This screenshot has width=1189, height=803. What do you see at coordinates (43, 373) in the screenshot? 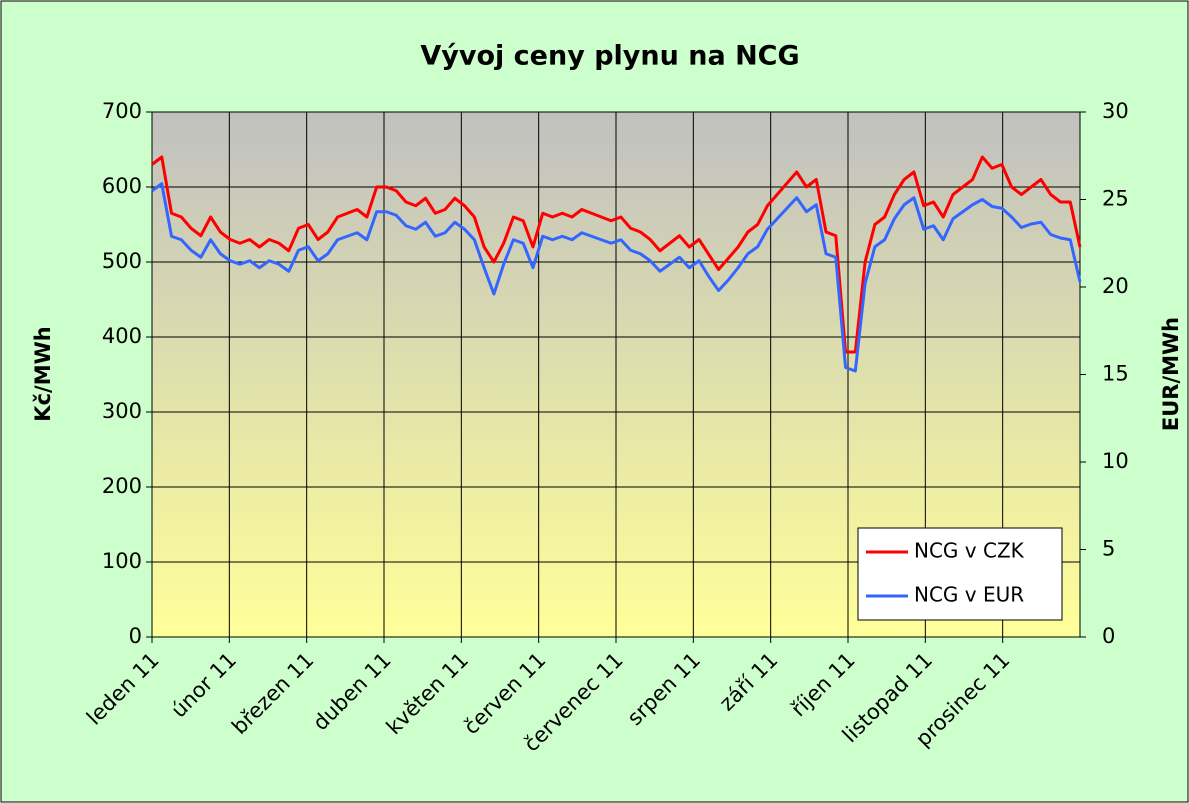
I see `y-axis-label: Kč/MWh` at bounding box center [43, 373].